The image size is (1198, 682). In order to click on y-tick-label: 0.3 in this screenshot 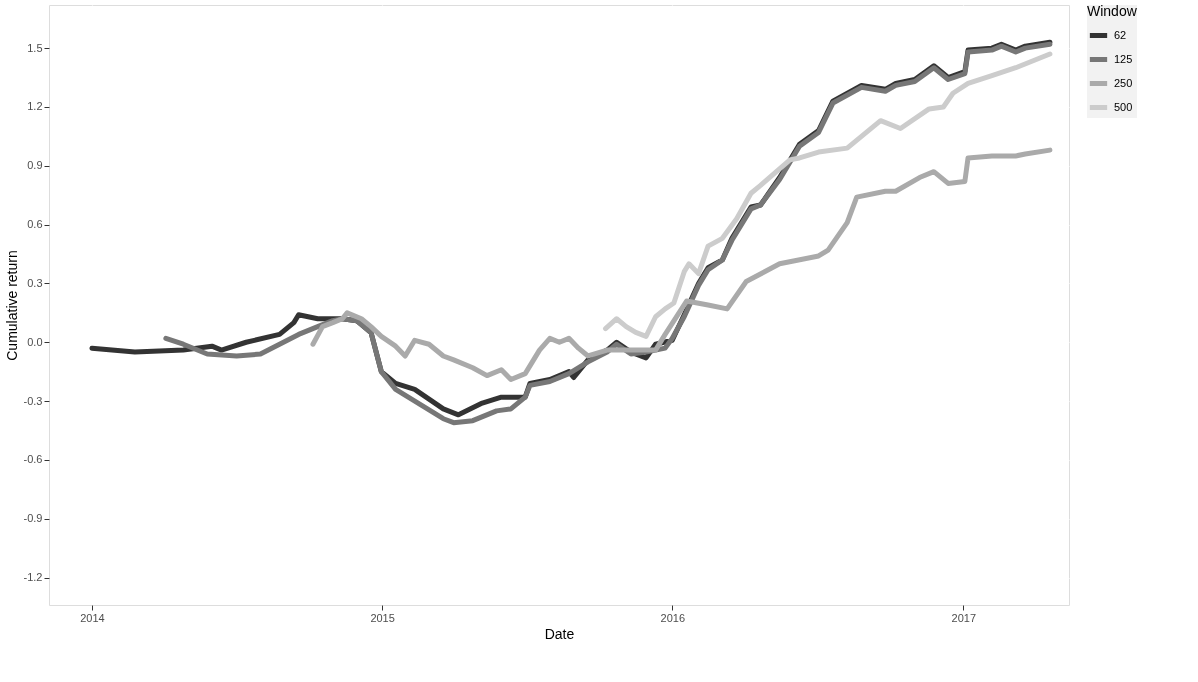, I will do `click(35, 282)`.